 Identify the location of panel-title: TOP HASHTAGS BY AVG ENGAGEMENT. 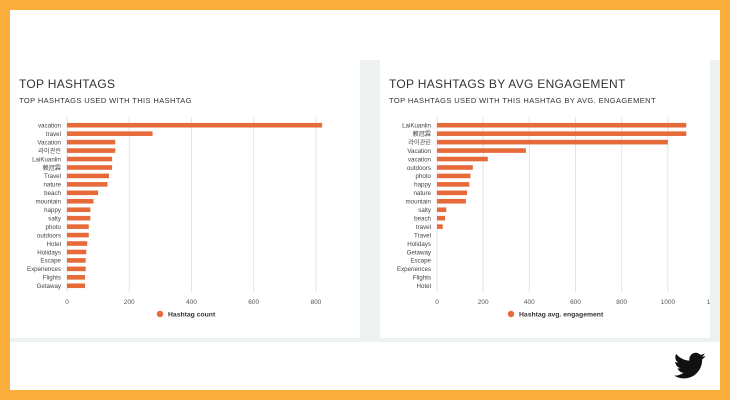
(507, 84).